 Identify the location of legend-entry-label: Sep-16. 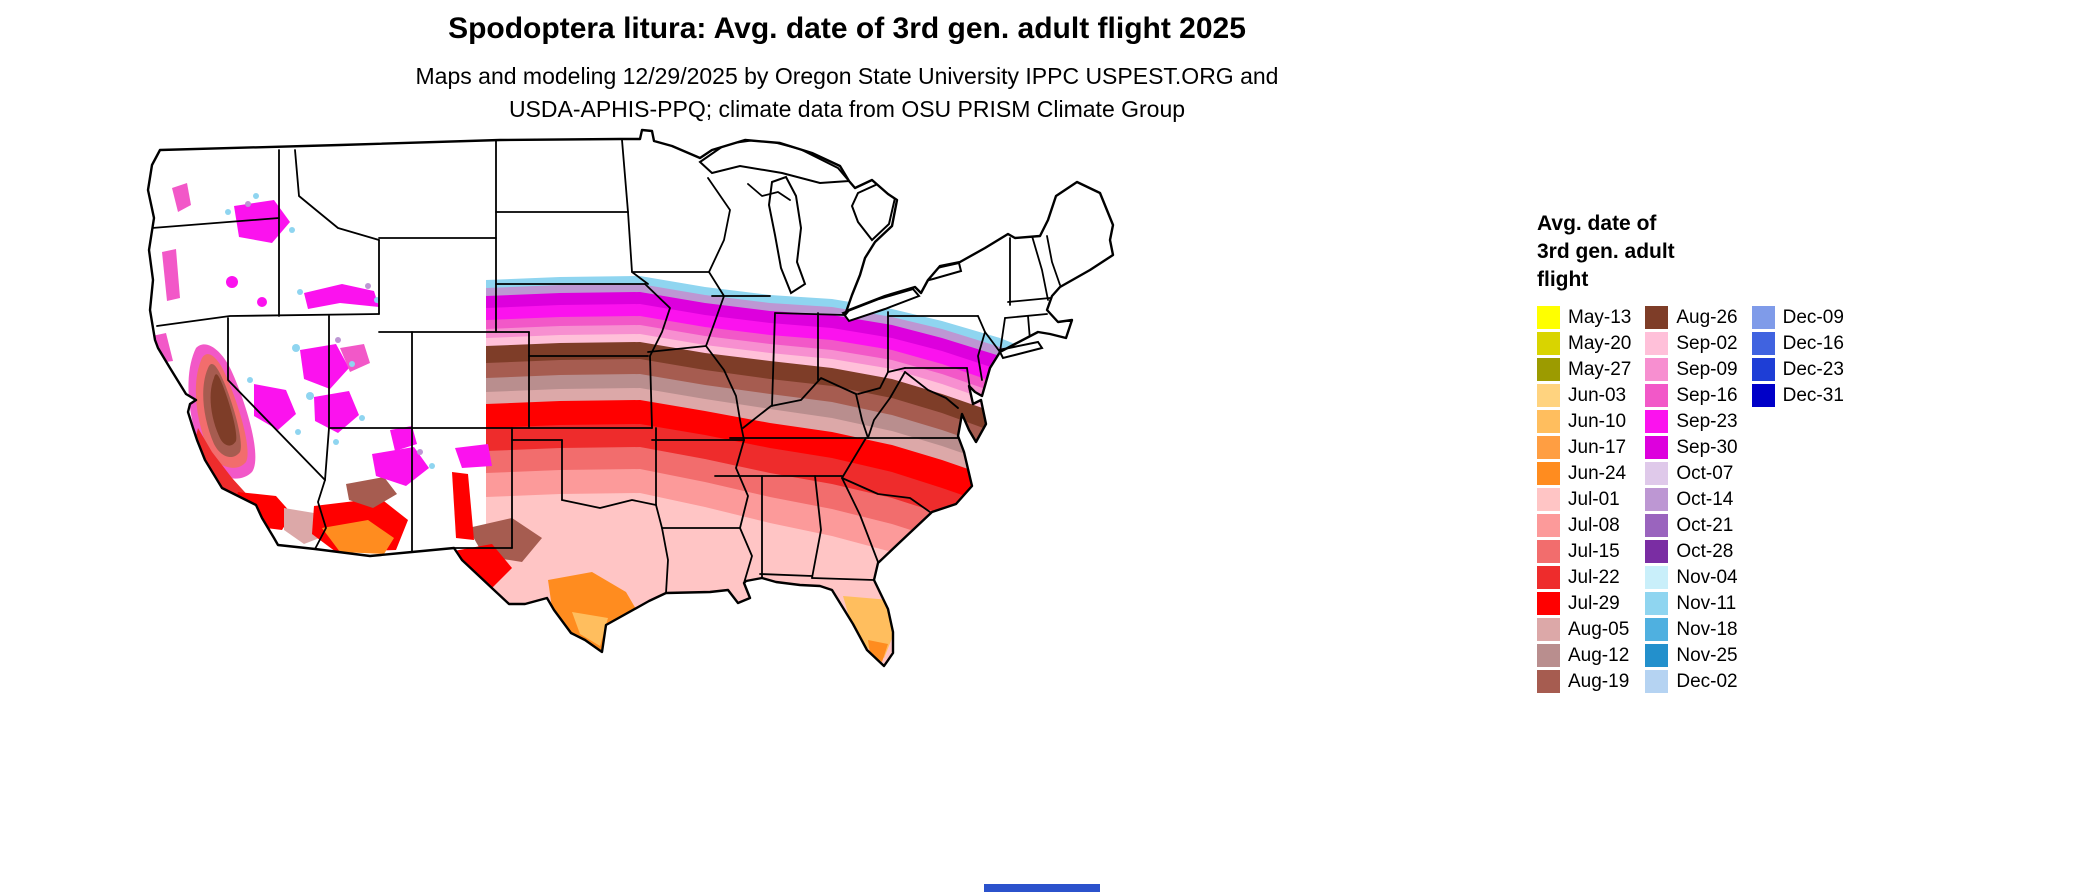
(1707, 395).